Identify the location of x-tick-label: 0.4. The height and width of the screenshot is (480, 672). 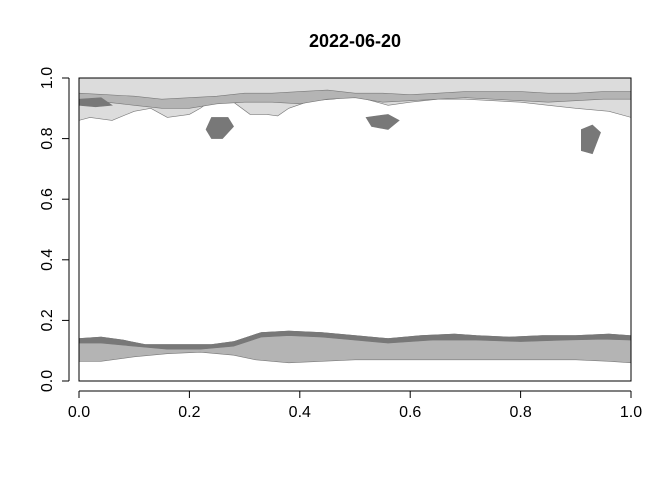
(300, 412).